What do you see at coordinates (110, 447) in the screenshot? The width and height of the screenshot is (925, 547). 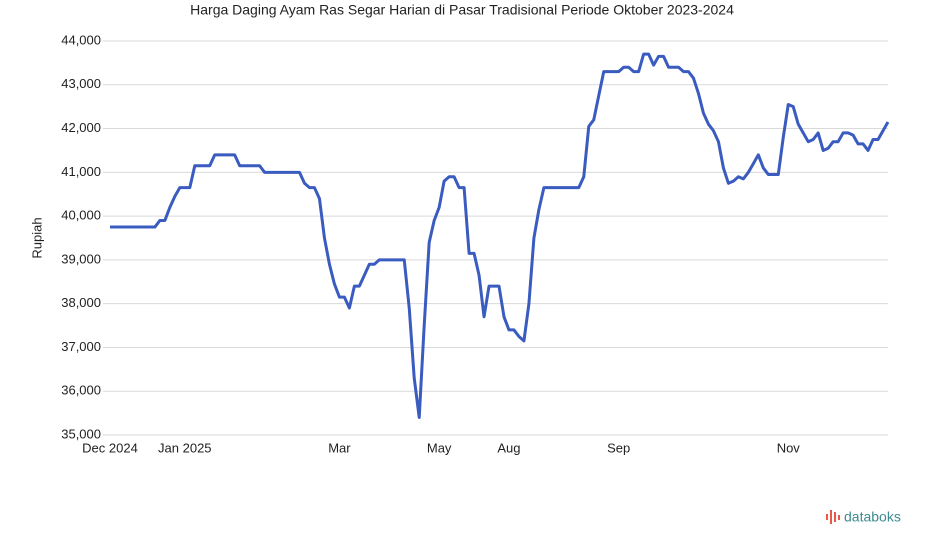 I see `x-tick-label: Dec 2024` at bounding box center [110, 447].